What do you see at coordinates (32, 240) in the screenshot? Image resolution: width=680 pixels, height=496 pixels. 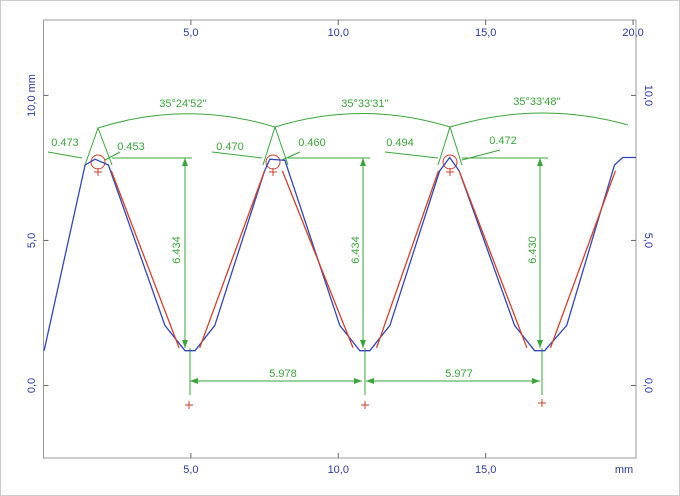 I see `y-tick-label: 5,0` at bounding box center [32, 240].